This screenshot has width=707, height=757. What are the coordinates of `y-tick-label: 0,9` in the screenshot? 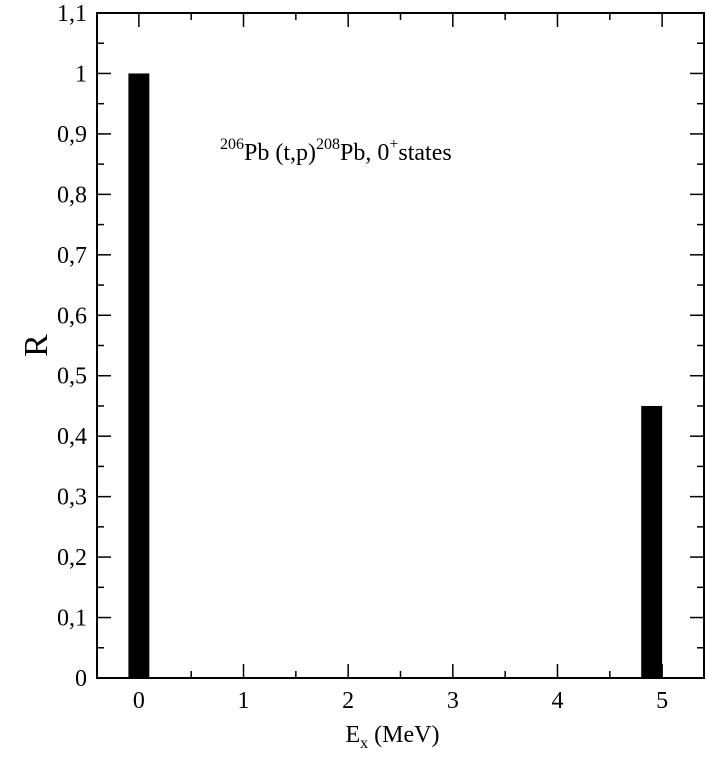 It's located at (72, 135).